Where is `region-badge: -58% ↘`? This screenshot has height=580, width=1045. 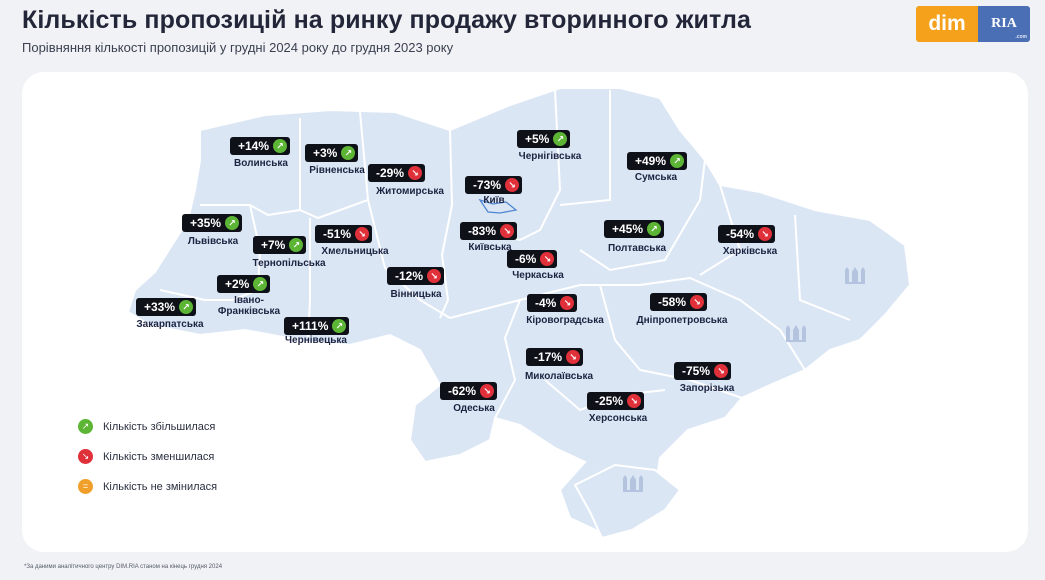 region-badge: -58% ↘ is located at coordinates (679, 302).